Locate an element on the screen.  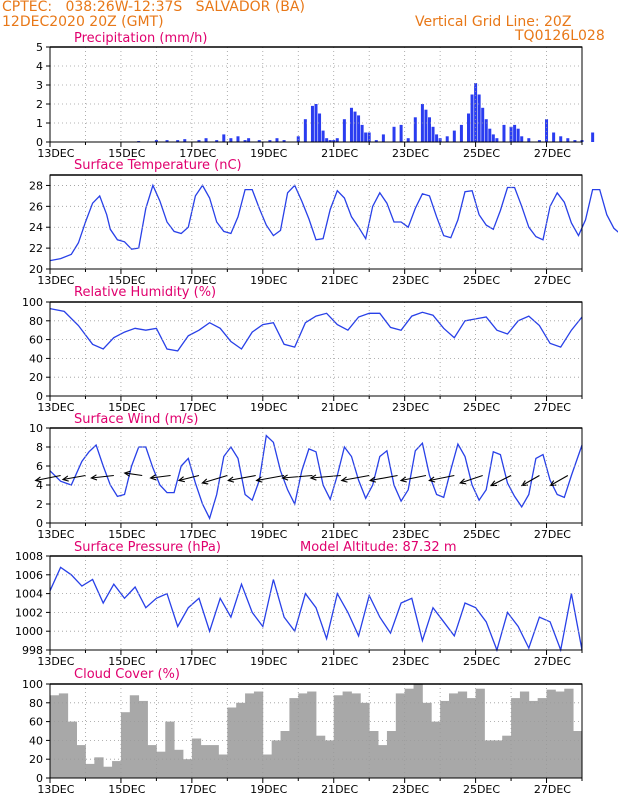
panel-title: Relative Humidity (%) is located at coordinates (145, 292).